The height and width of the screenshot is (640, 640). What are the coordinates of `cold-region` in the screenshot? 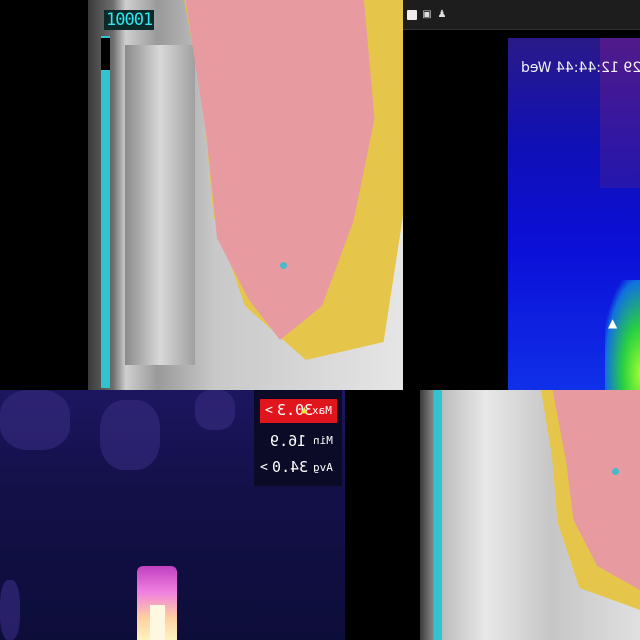 It's located at (574, 214).